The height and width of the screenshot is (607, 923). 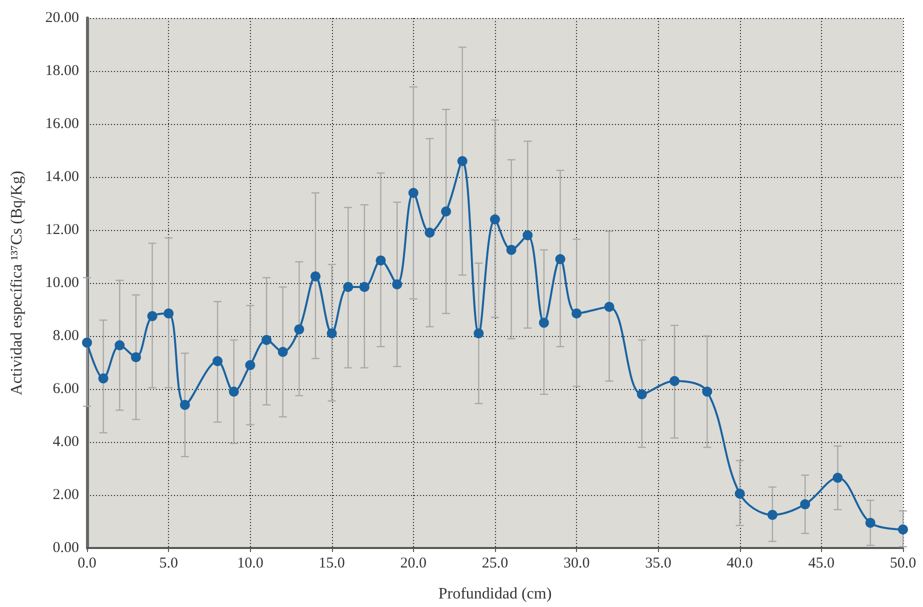 What do you see at coordinates (331, 564) in the screenshot?
I see `x-tick-label: 15.0` at bounding box center [331, 564].